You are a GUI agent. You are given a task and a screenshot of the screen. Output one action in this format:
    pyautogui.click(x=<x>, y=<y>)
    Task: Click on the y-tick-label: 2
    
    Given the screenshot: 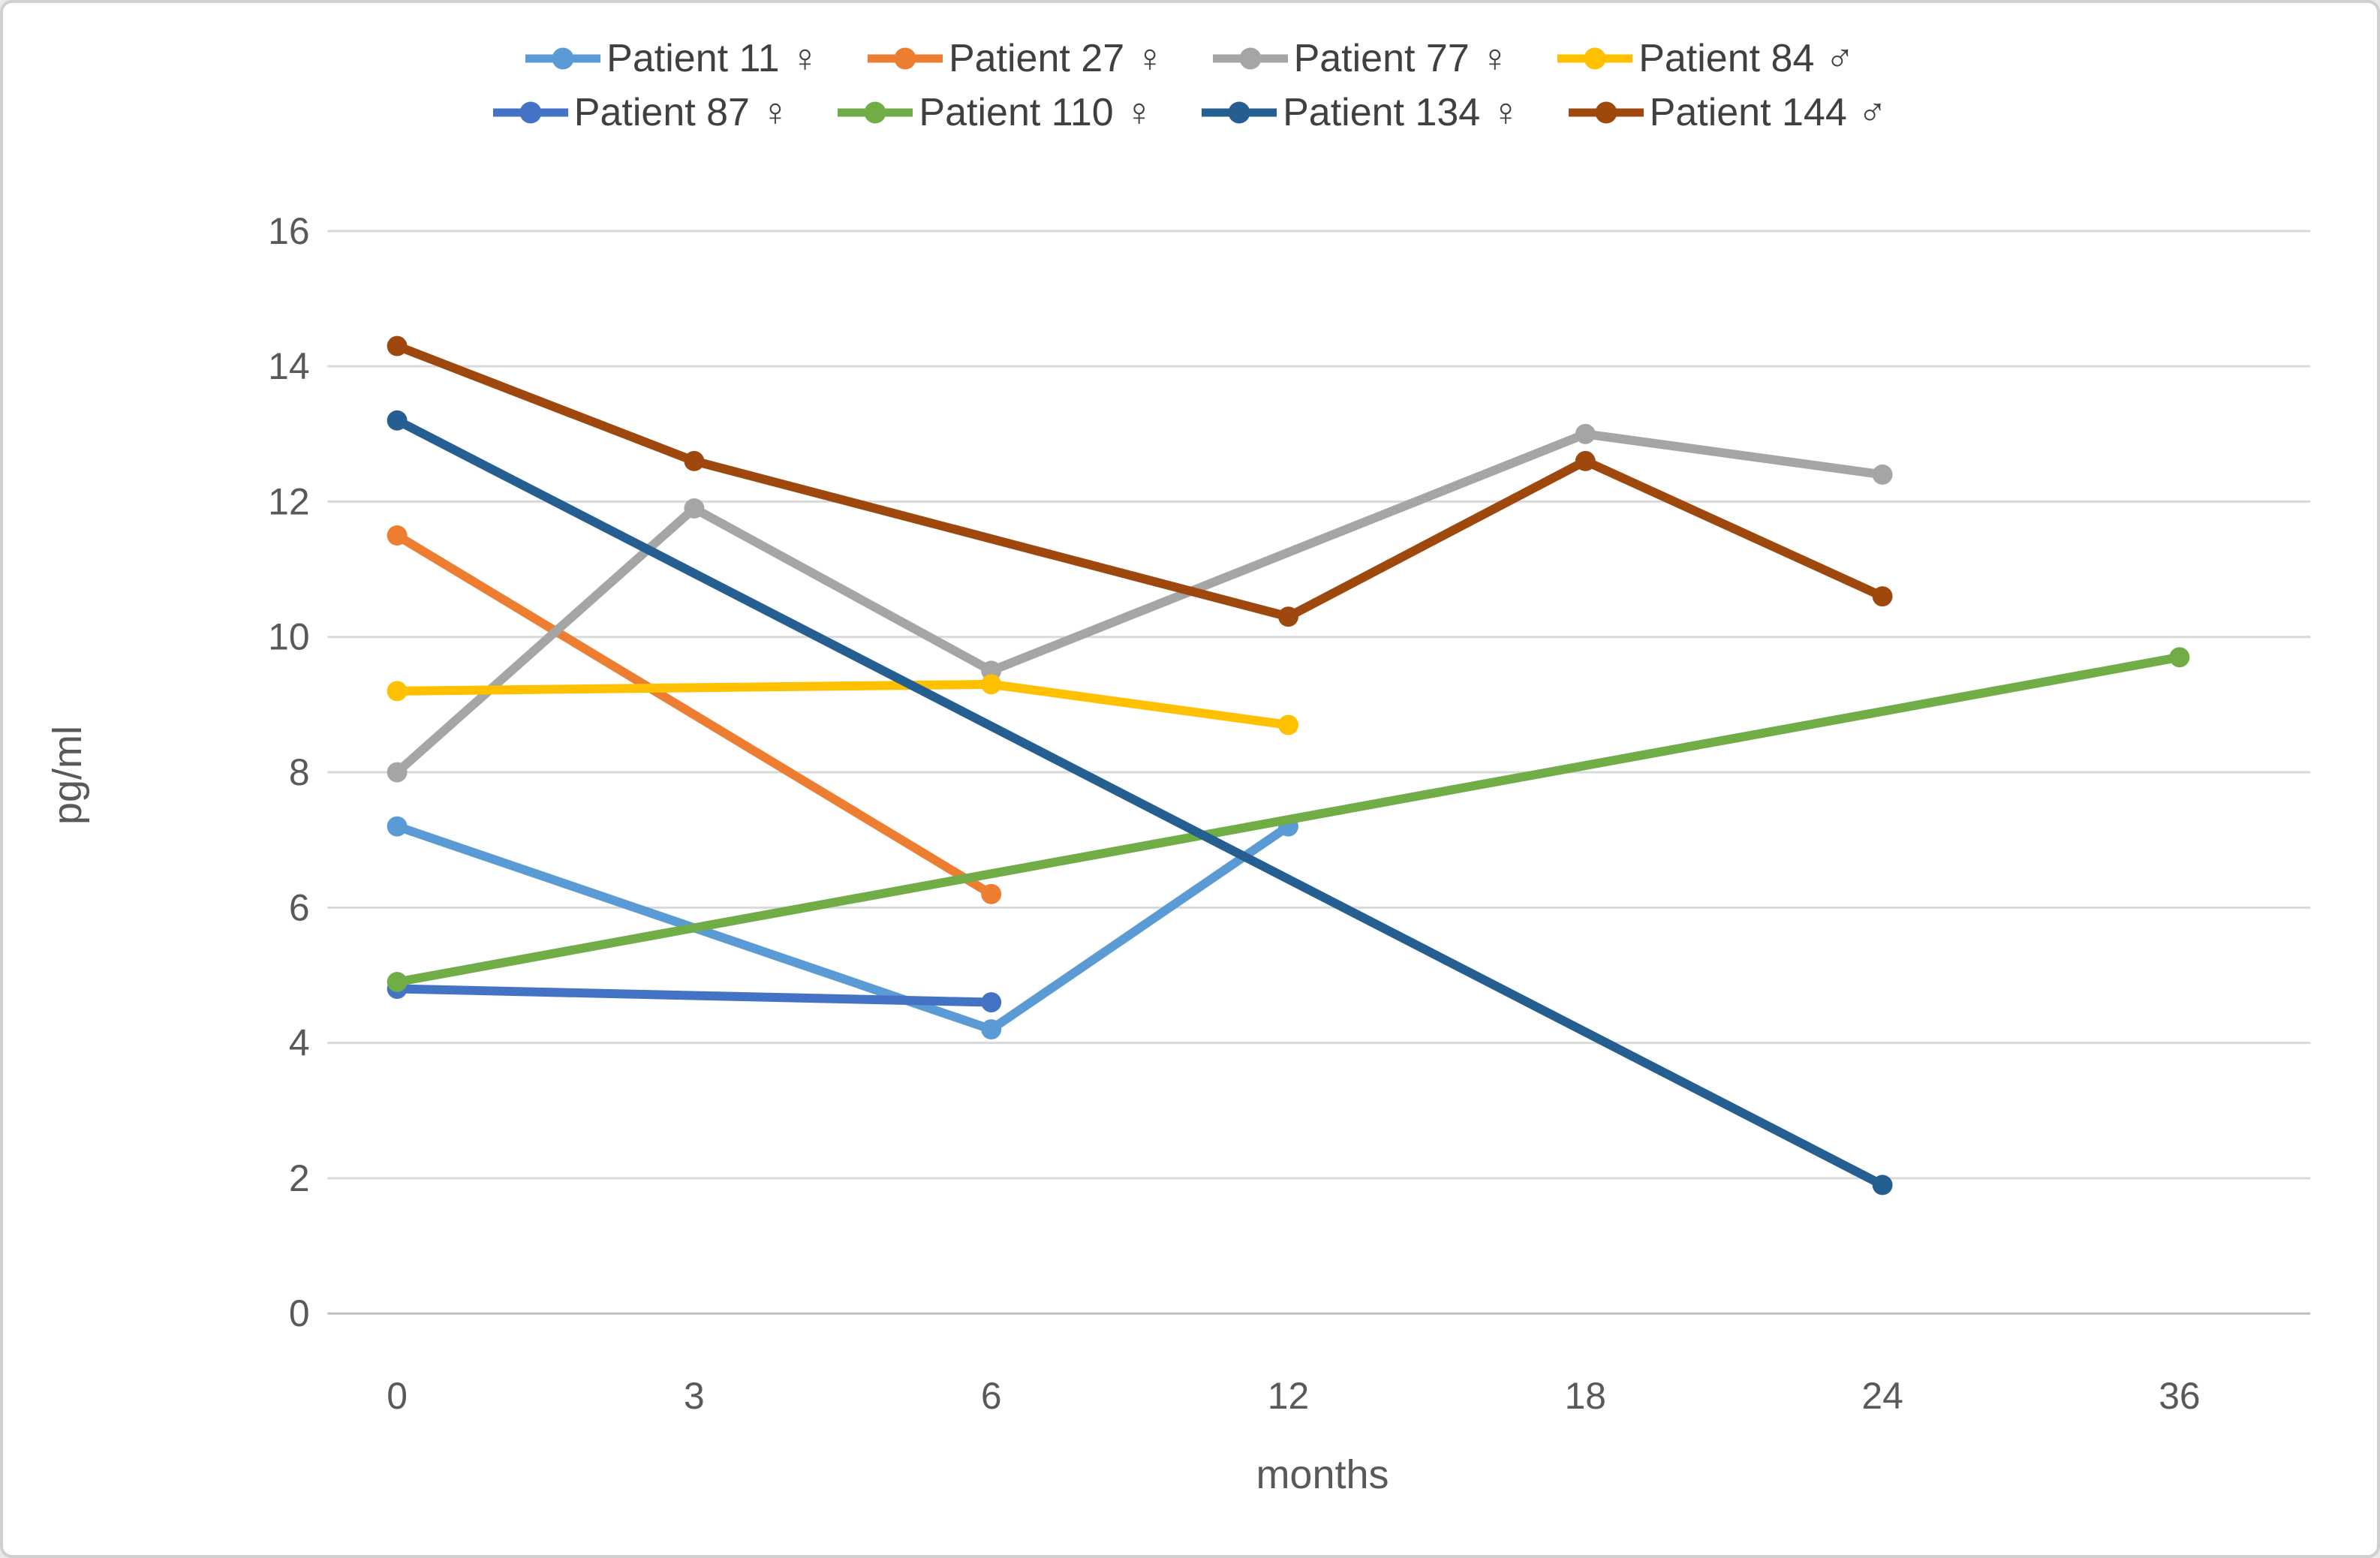 What is the action you would take?
    pyautogui.click(x=299, y=1178)
    